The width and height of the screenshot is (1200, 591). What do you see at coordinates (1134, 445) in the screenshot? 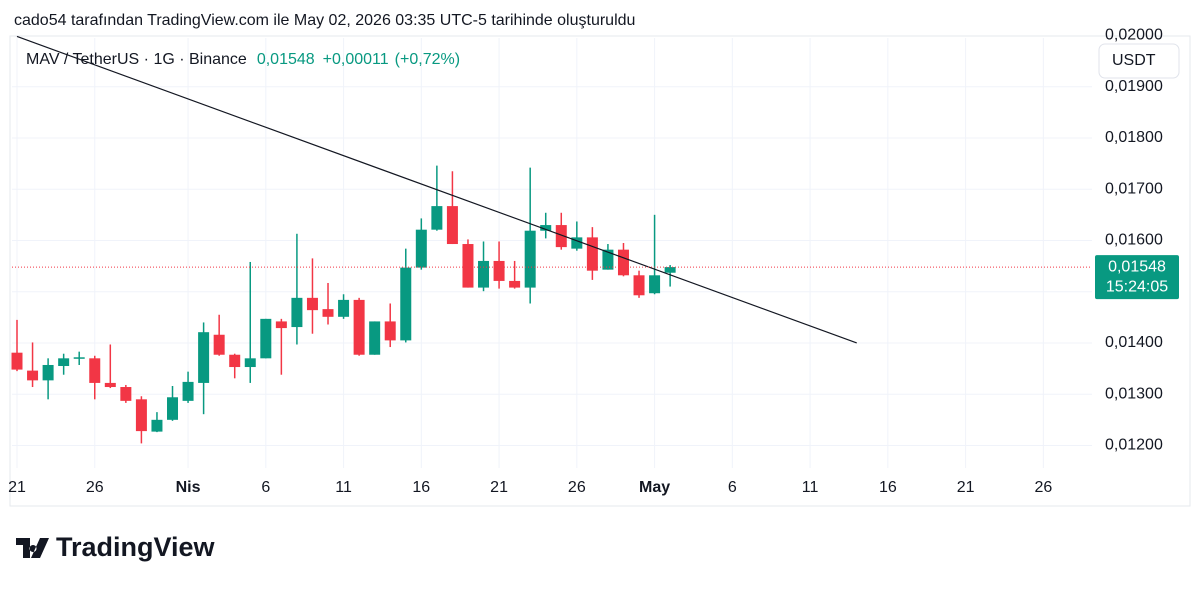
I see `y-tick-label: 0,01200` at bounding box center [1134, 445].